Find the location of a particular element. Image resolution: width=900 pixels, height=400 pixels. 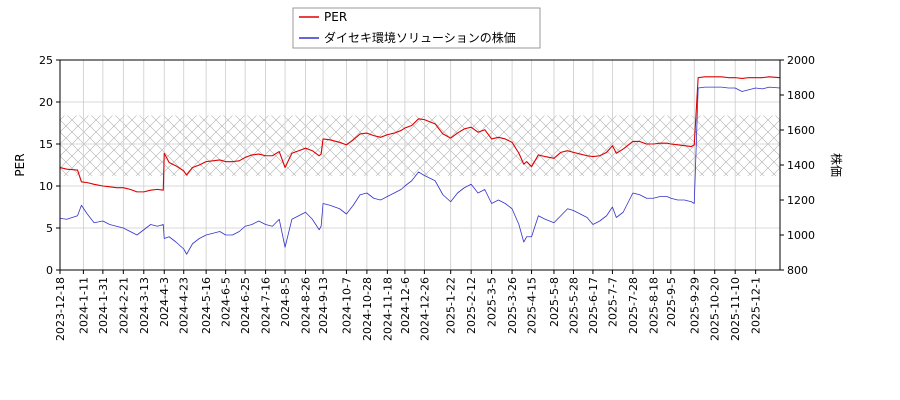

x-tick-label: 2024-6-5 is located at coordinates (226, 302).